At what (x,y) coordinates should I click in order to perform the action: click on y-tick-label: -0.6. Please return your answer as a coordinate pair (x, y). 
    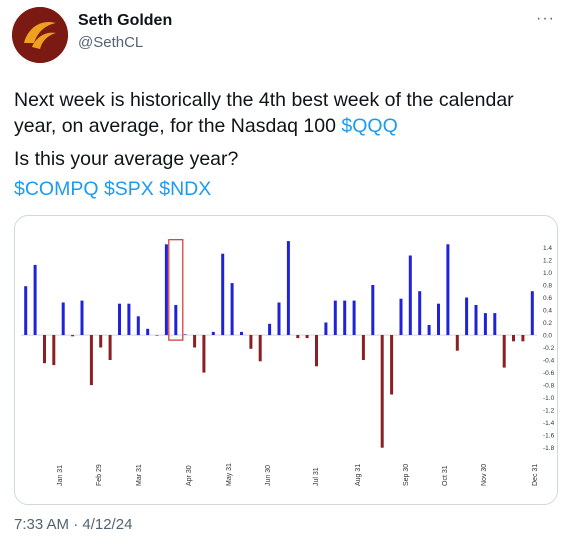
    Looking at the image, I should click on (549, 373).